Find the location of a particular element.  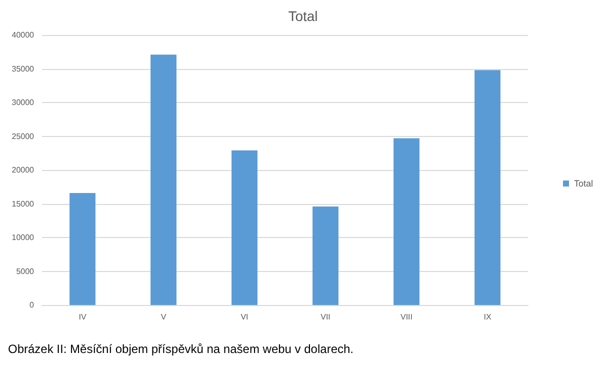

y-tick-label: 25000 is located at coordinates (23, 136).